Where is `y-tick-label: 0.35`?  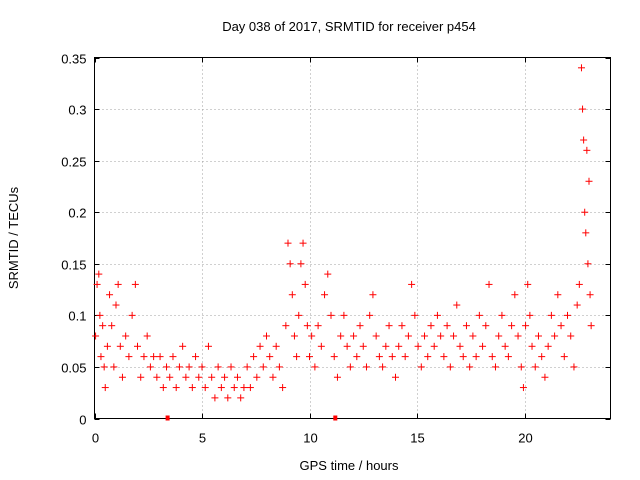
y-tick-label: 0.35 is located at coordinates (73, 59).